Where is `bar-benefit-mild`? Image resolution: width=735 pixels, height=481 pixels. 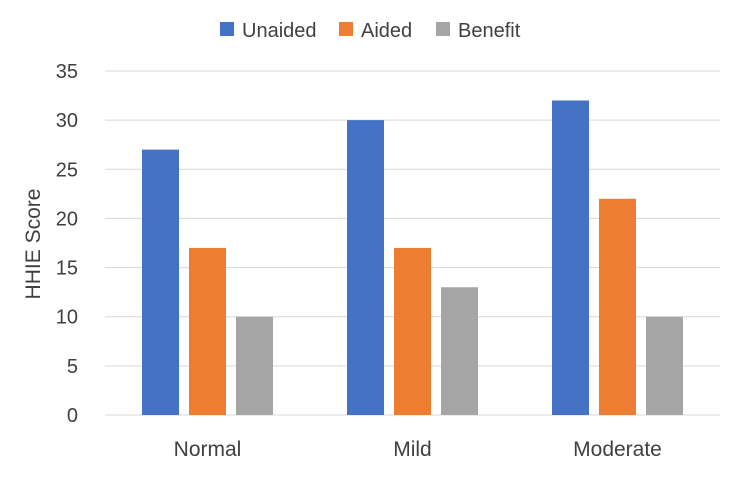
bar-benefit-mild is located at coordinates (459, 351).